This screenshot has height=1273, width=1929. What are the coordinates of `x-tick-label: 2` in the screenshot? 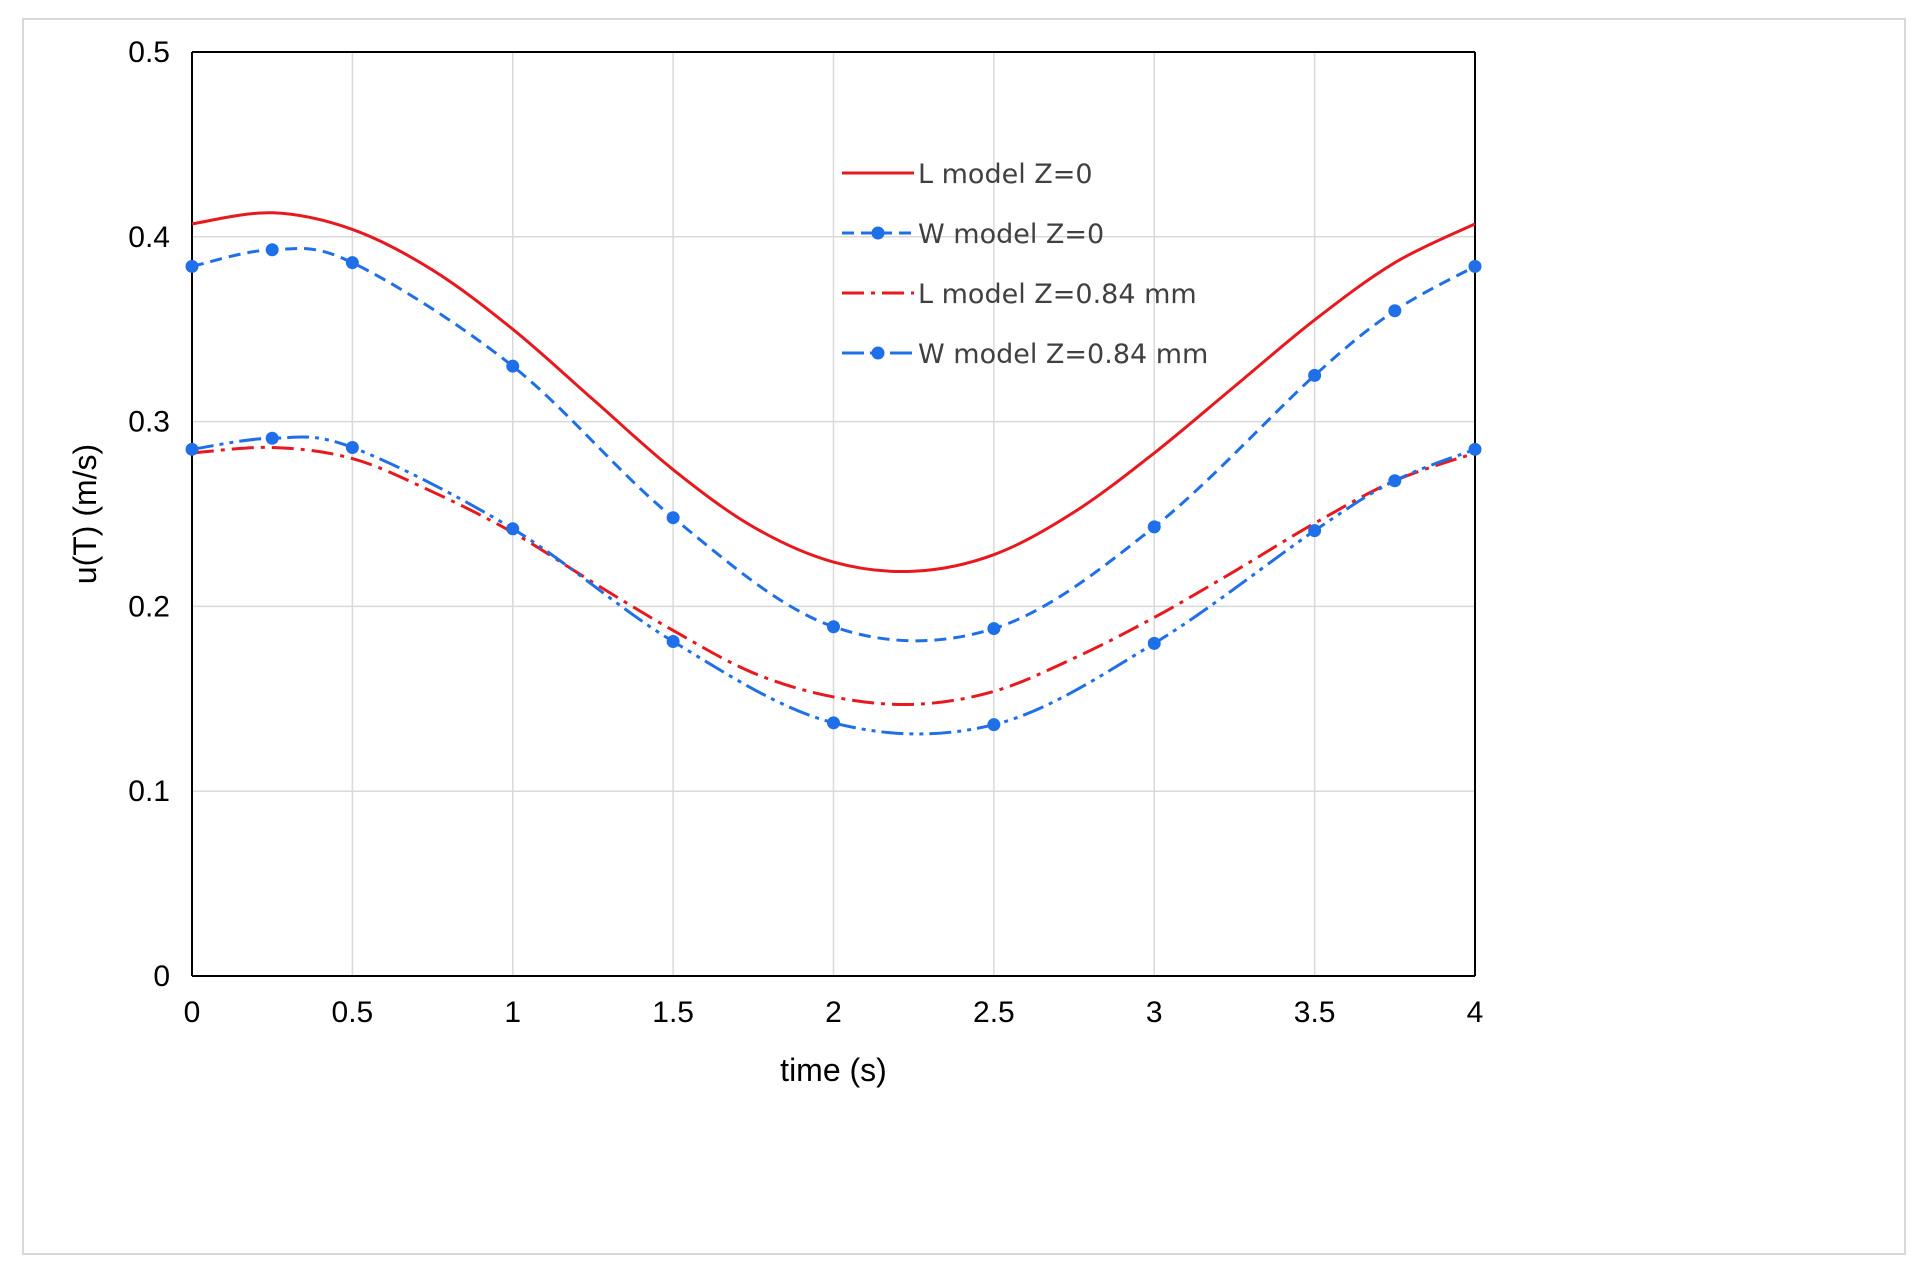 It's located at (833, 1012).